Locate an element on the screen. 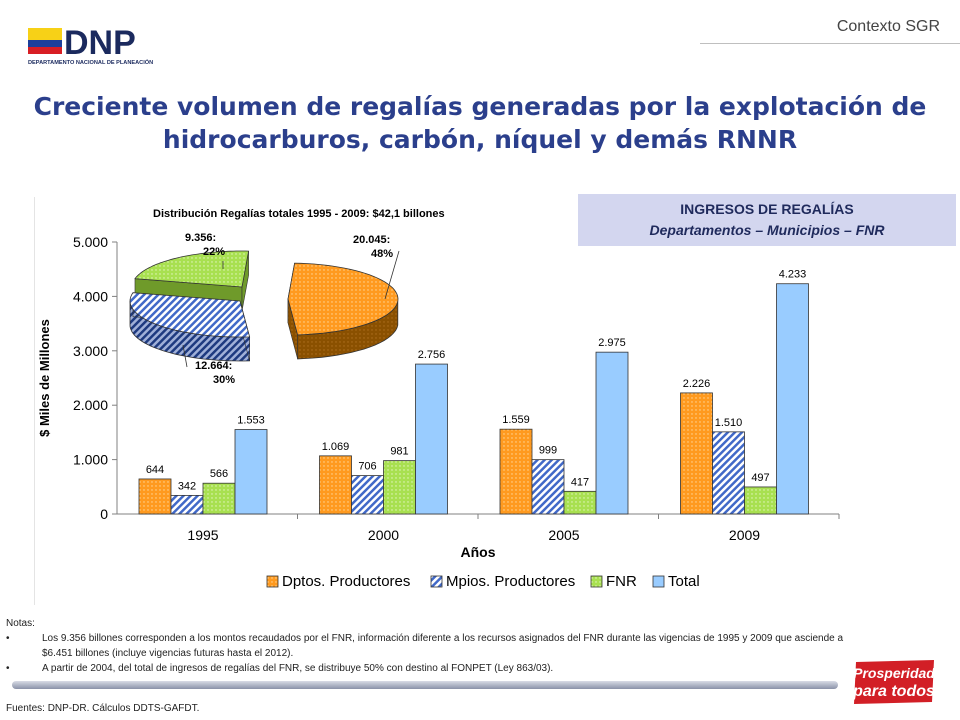 The width and height of the screenshot is (960, 720). pie-slice-value: 12.664: is located at coordinates (213, 366).